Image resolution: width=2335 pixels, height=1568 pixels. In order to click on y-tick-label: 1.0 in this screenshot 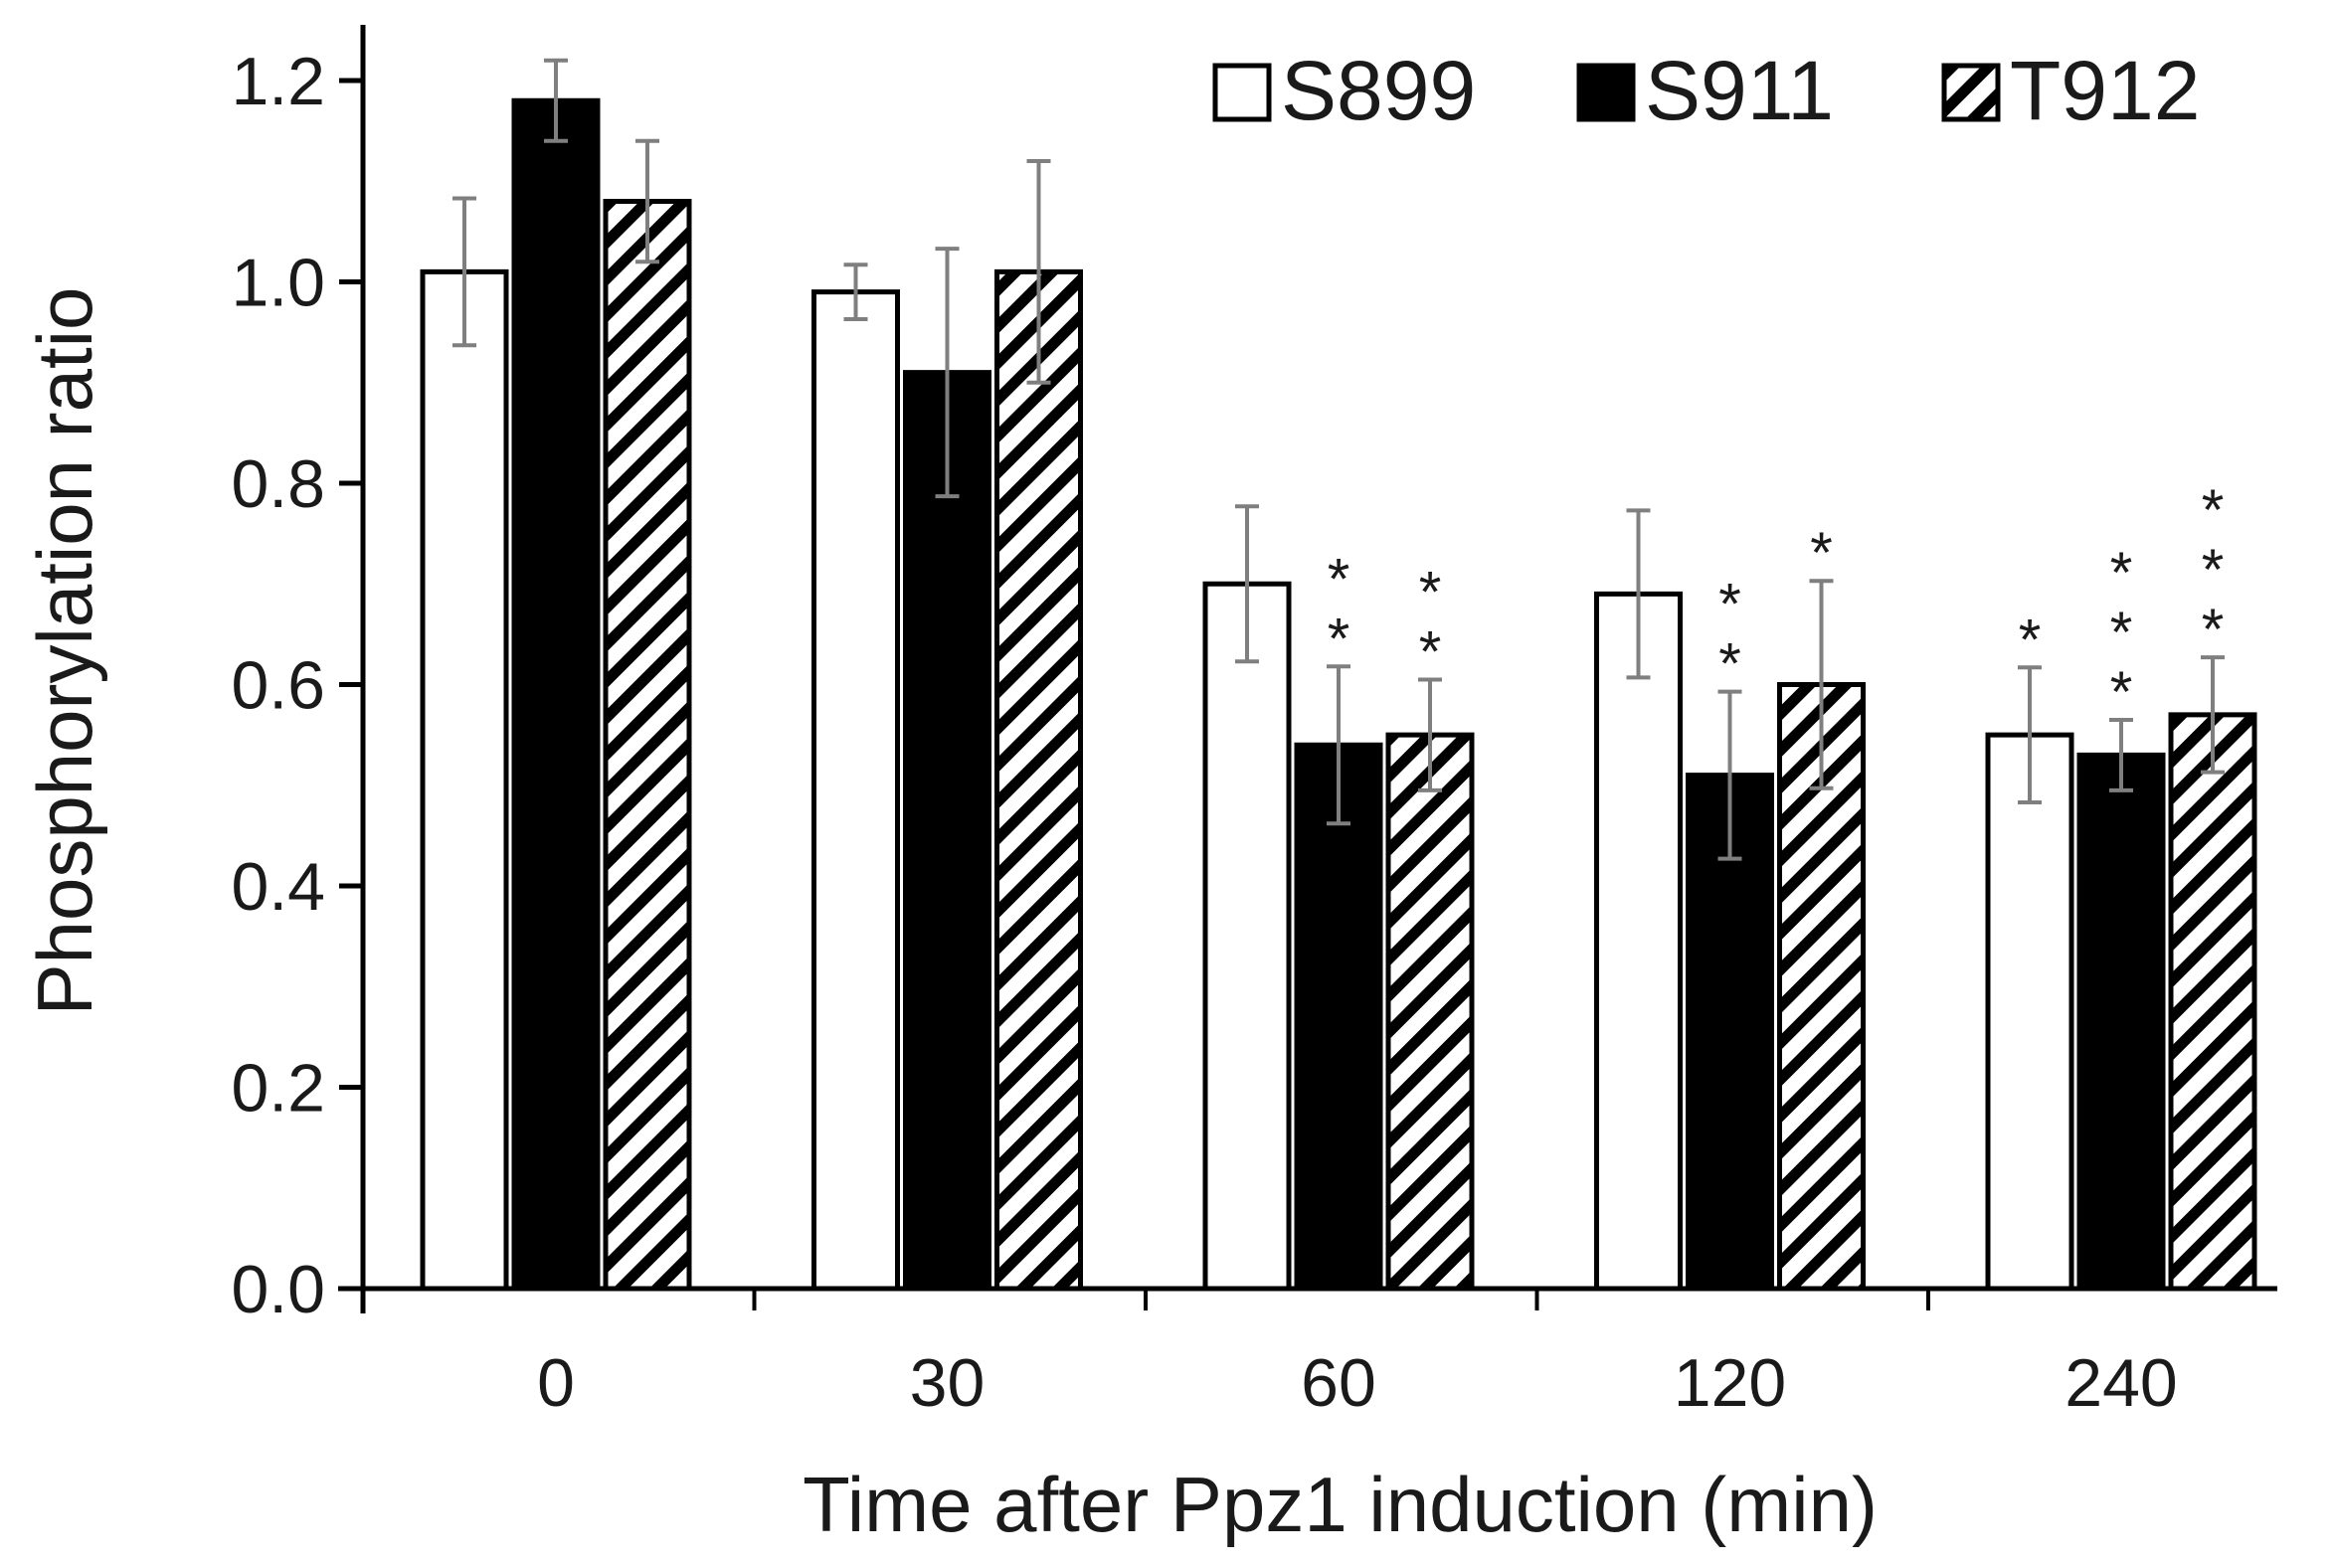, I will do `click(278, 283)`.